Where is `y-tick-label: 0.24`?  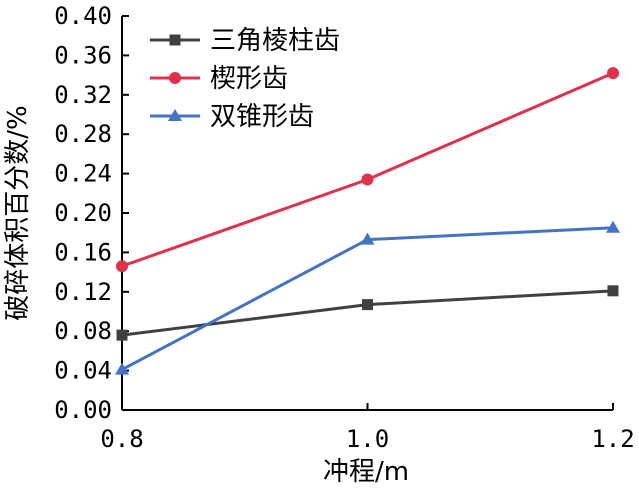 y-tick-label: 0.24 is located at coordinates (83, 174).